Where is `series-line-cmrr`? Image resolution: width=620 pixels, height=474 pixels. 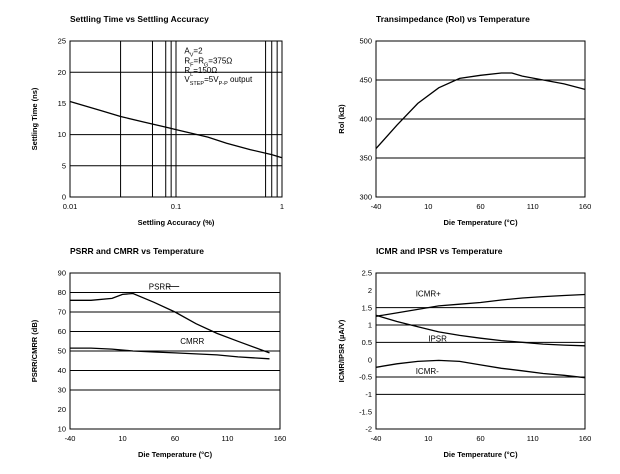 series-line-cmrr is located at coordinates (170, 353).